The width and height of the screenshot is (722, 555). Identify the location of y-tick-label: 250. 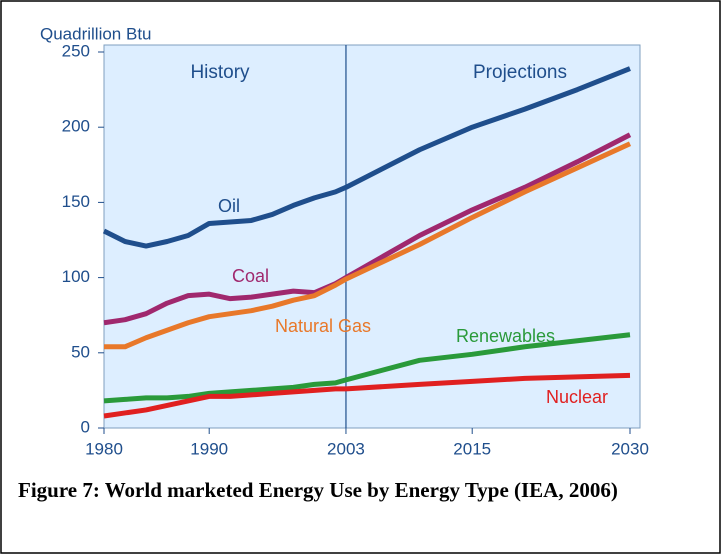
(76, 50).